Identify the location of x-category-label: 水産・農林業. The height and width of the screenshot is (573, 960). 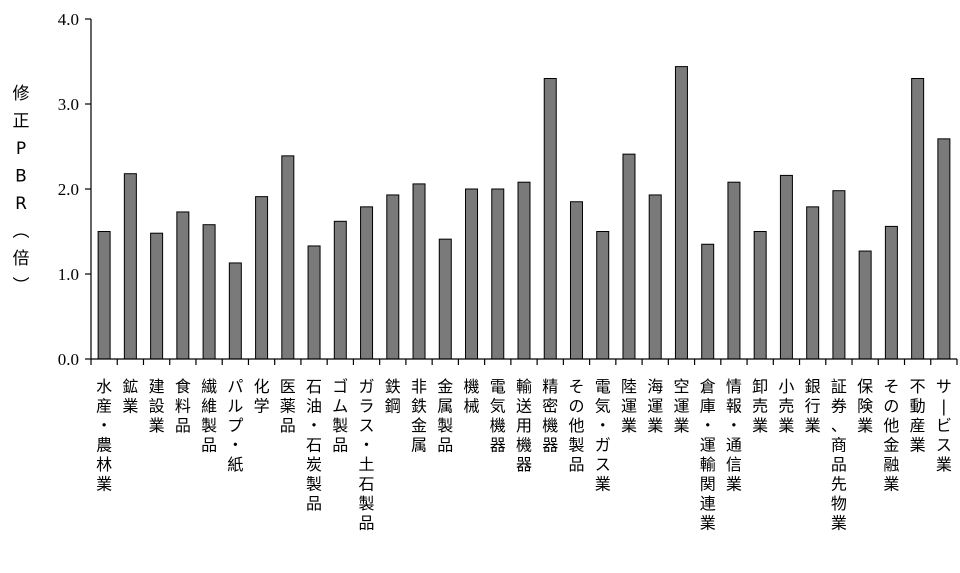
(104, 435).